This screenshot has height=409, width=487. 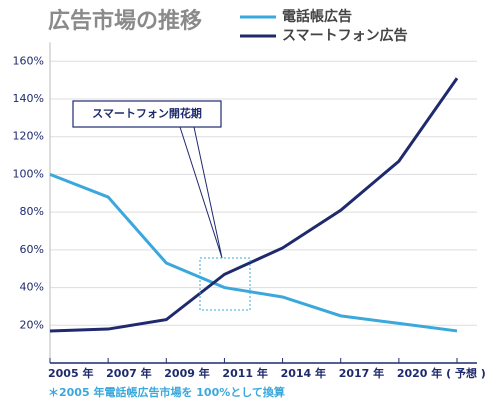 I want to click on legend-label: 電話帳広告, so click(x=317, y=16).